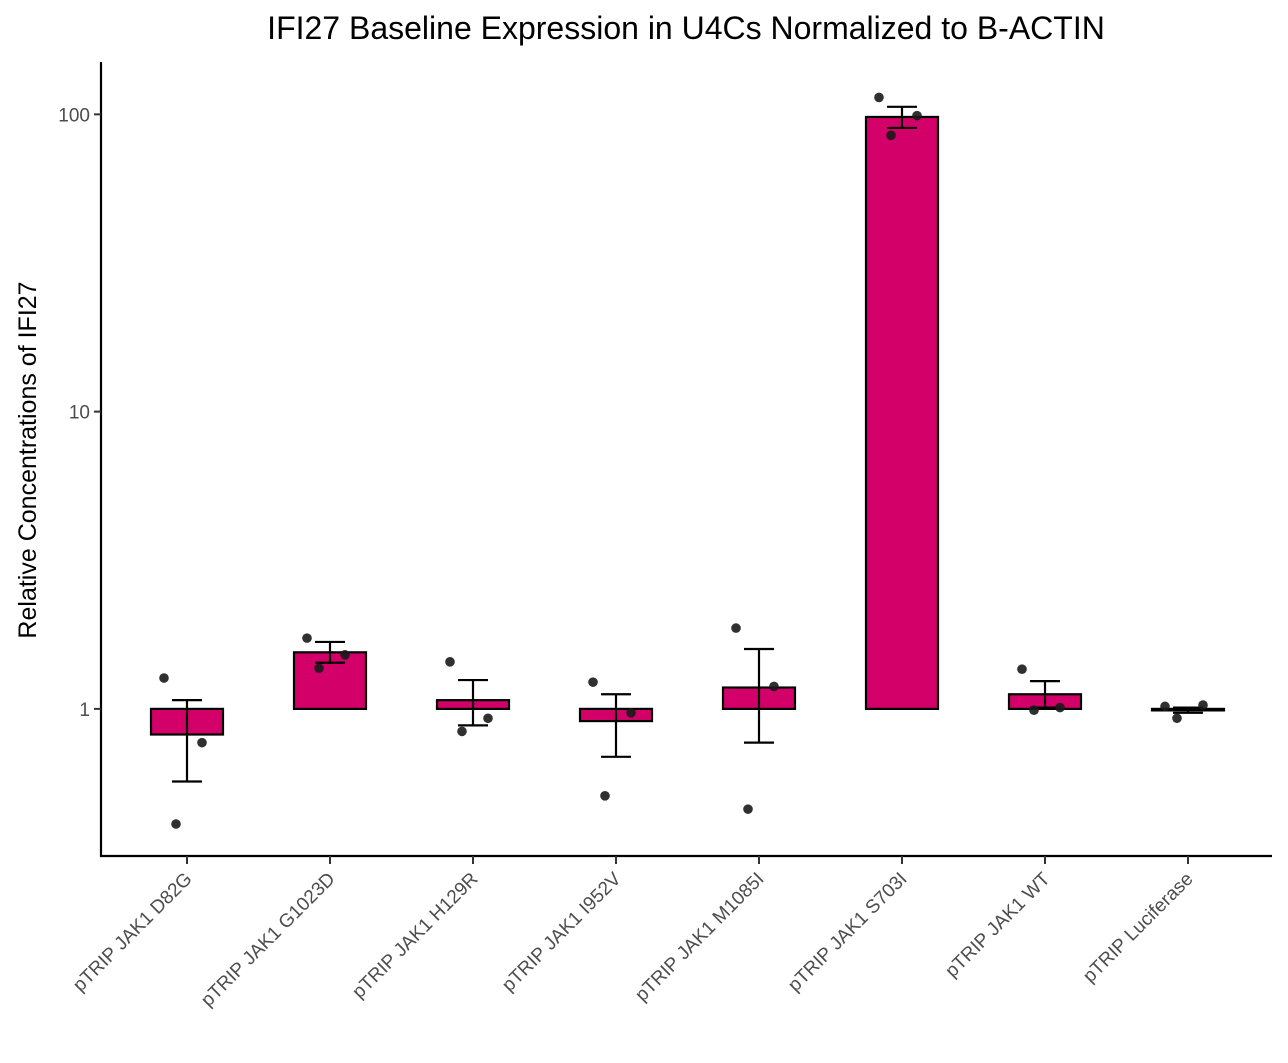 This screenshot has width=1288, height=1063. Describe the element at coordinates (268, 940) in the screenshot. I see `x-tick-label: pTRIP JAK1 G1023D` at that location.